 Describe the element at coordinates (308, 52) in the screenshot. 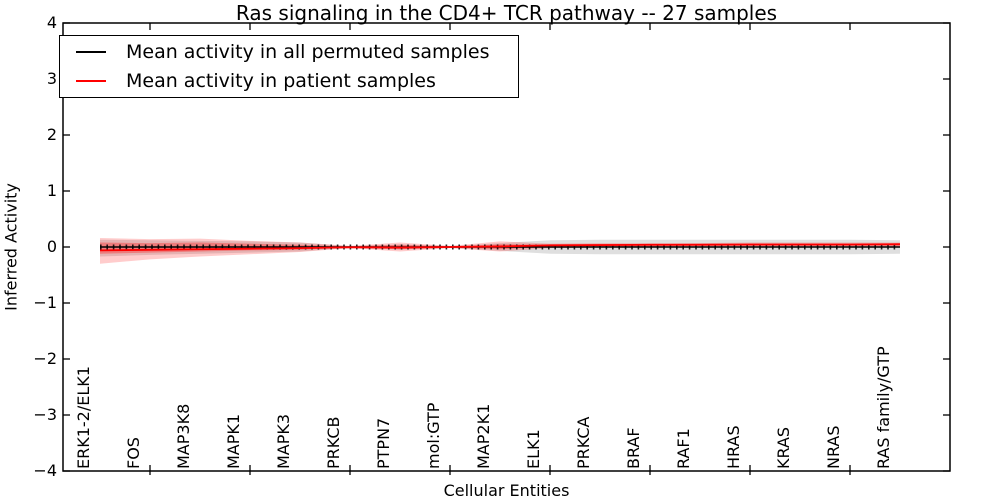

I see `legend-label: Mean activity in all permuted samples` at that location.